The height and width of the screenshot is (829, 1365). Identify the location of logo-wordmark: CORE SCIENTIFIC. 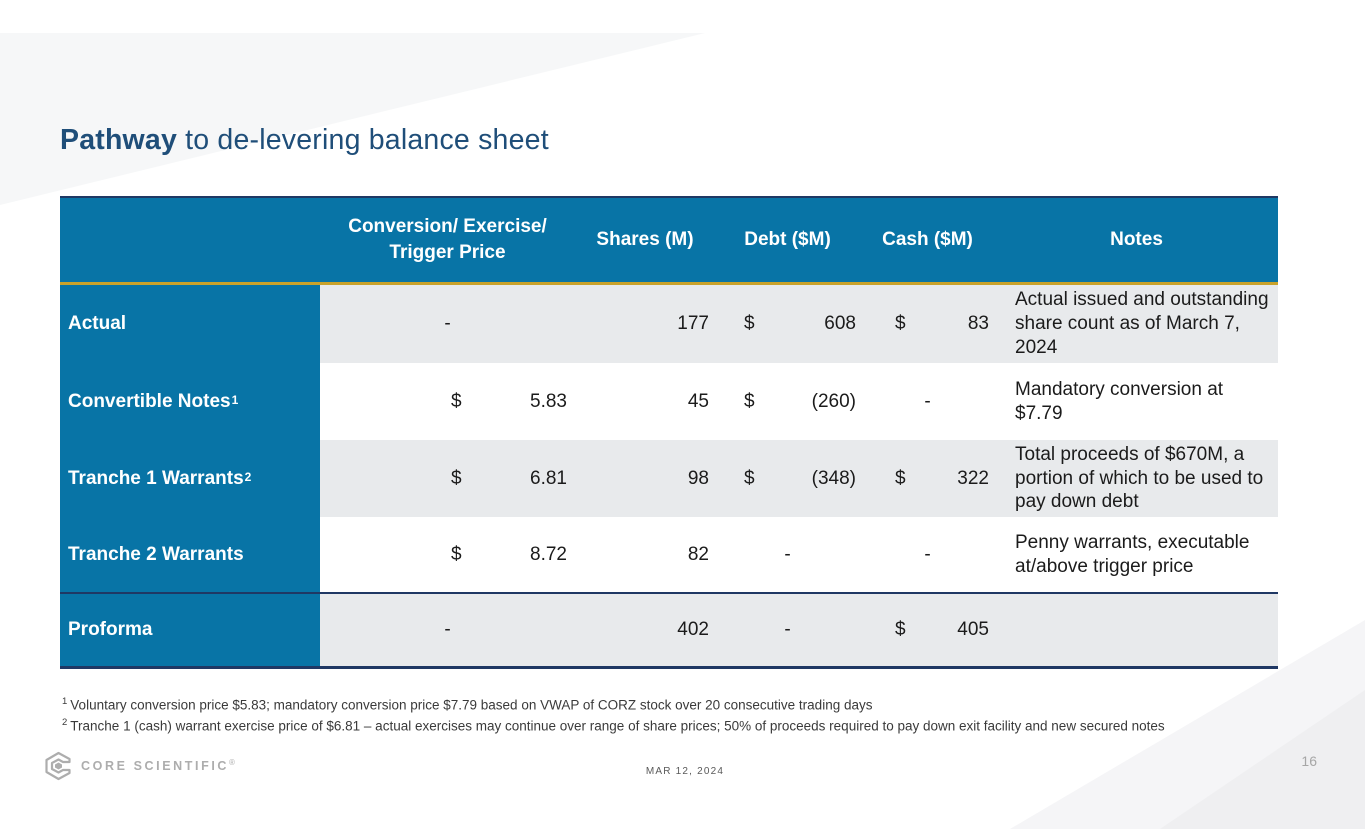
(155, 766).